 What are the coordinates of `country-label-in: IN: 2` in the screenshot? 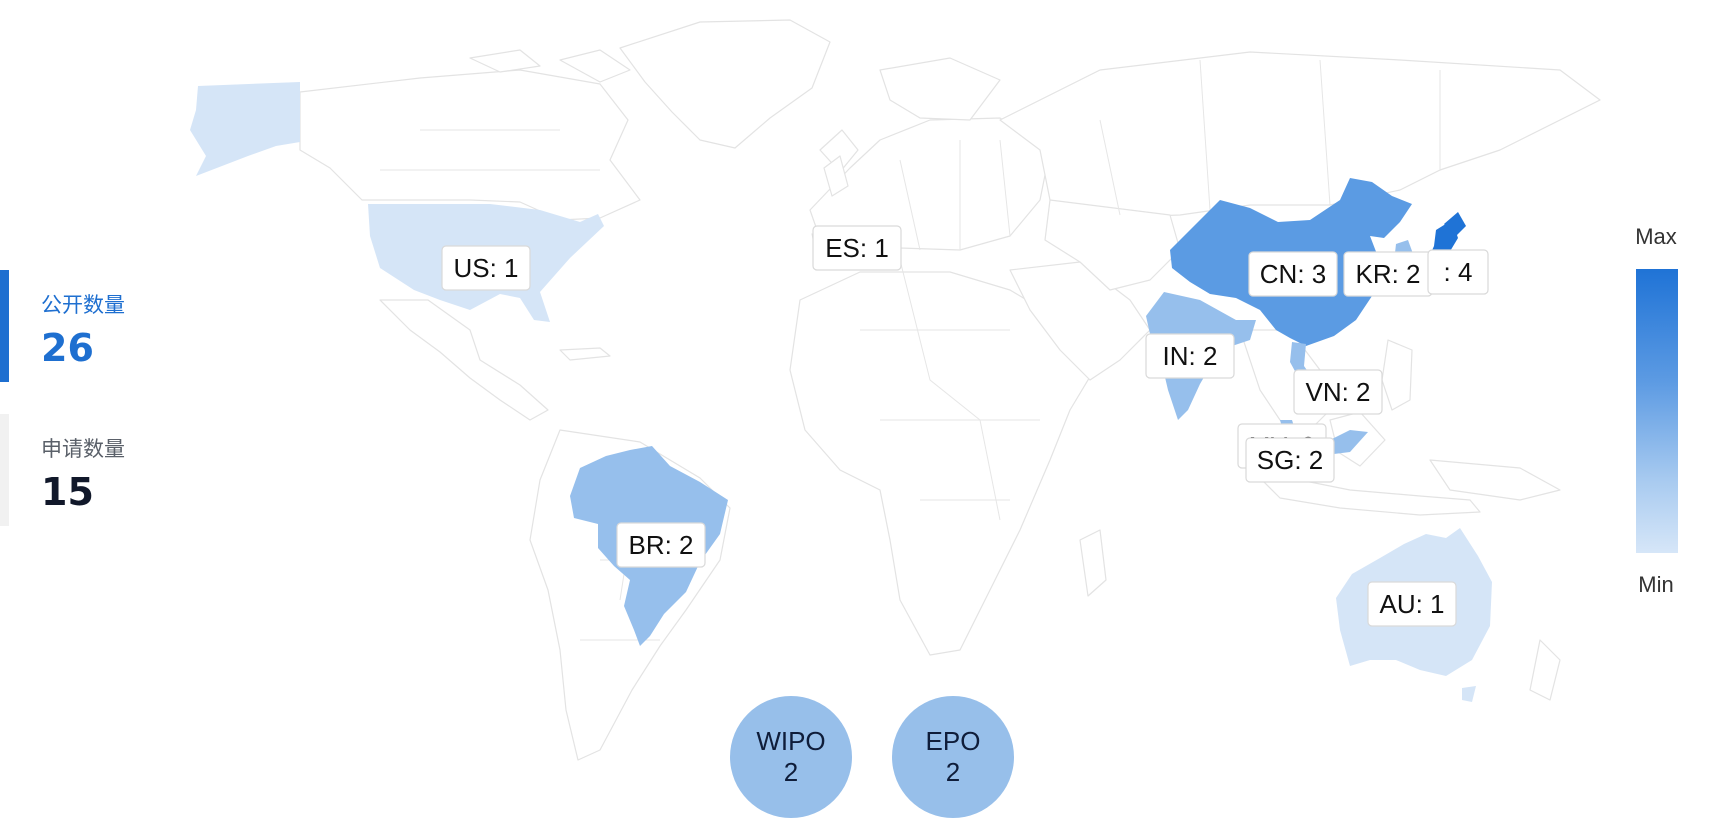 It's located at (1190, 356).